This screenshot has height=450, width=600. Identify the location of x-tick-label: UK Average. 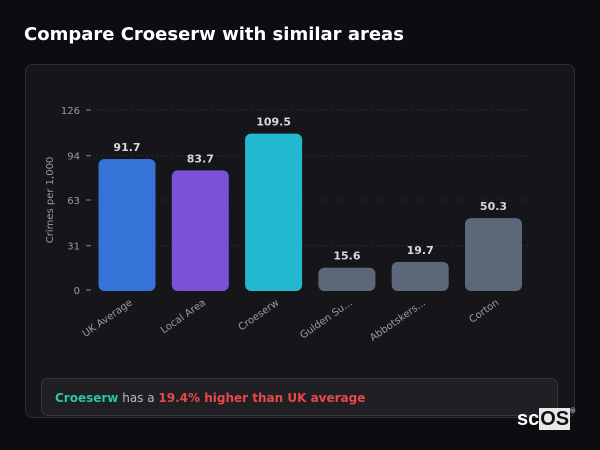
(108, 318).